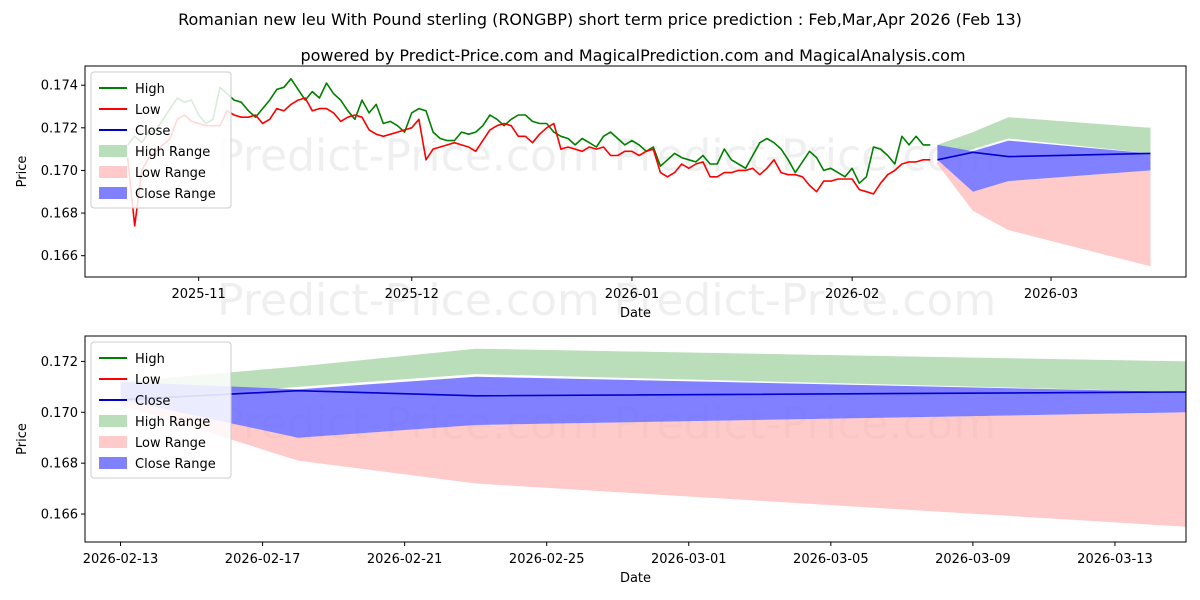 The width and height of the screenshot is (1200, 600). I want to click on low-range-band, so click(1044, 213).